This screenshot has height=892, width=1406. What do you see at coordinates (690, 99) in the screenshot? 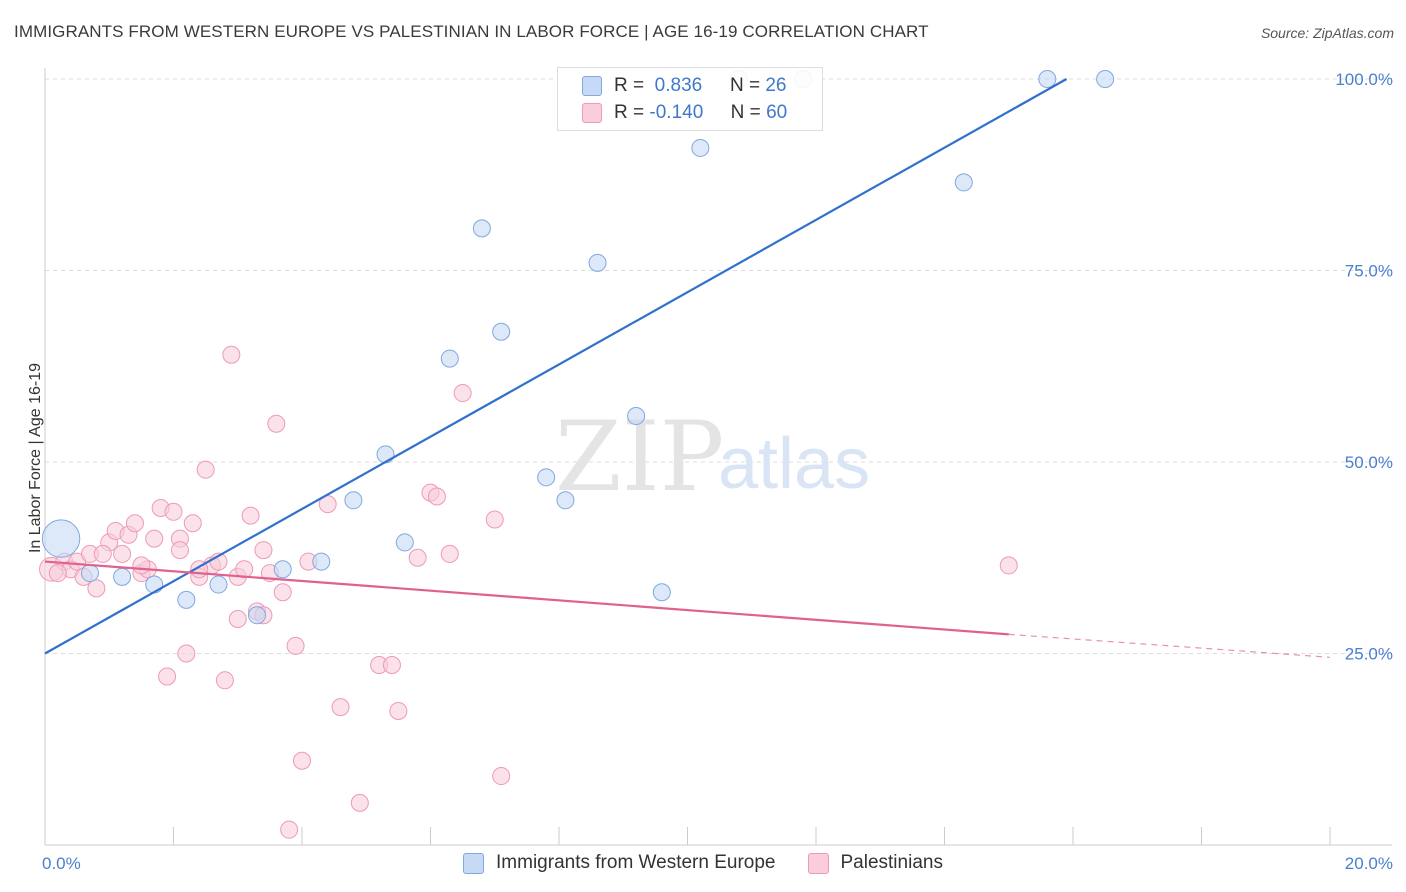
I see `stats-legend: R = 0.836 N = 26 R = -0.140 N = 60` at bounding box center [690, 99].